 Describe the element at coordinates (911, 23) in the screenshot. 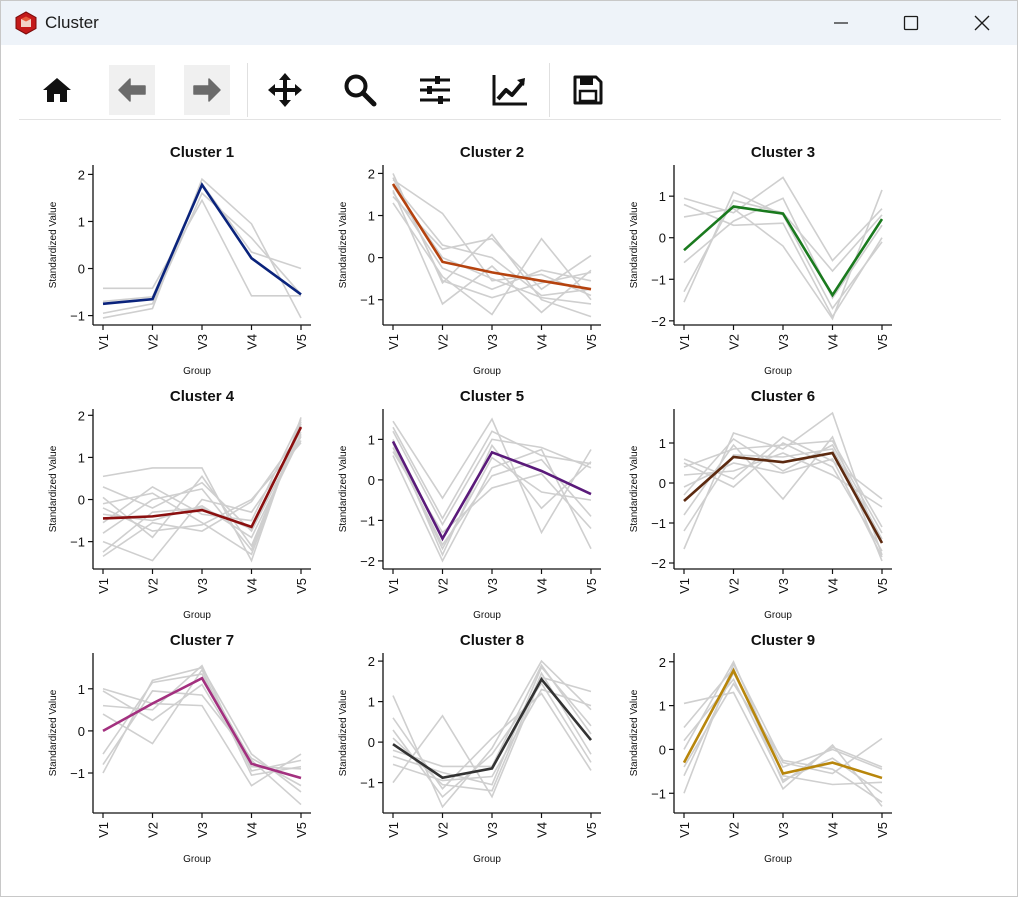

I see `maximize-button` at that location.